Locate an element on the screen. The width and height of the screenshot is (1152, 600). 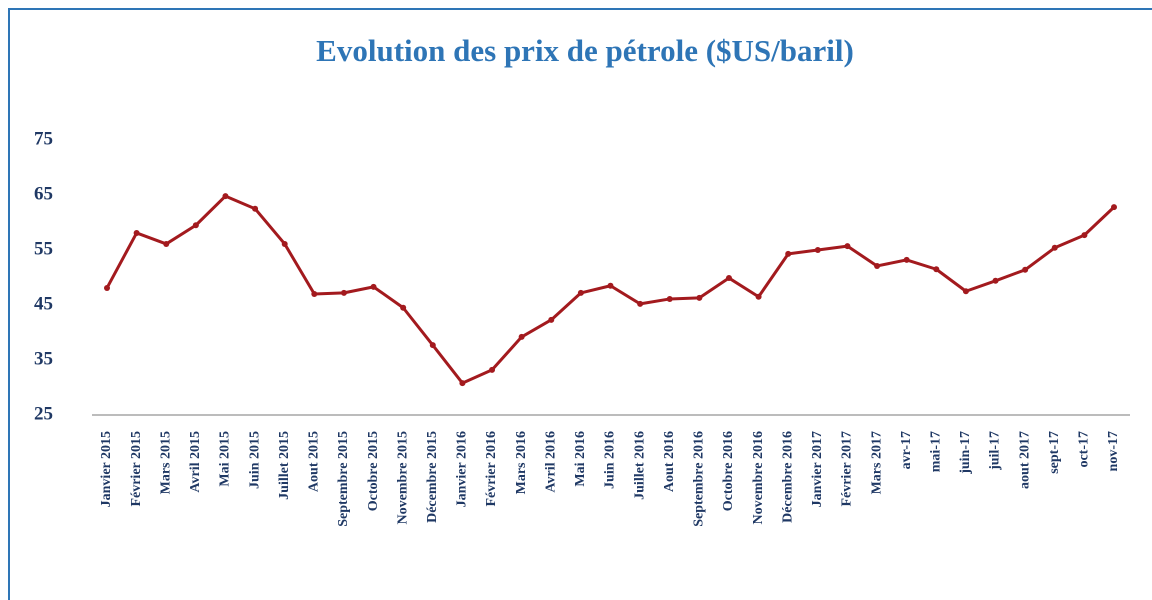
x-tick-label: Aout 2016 is located at coordinates (669, 461).